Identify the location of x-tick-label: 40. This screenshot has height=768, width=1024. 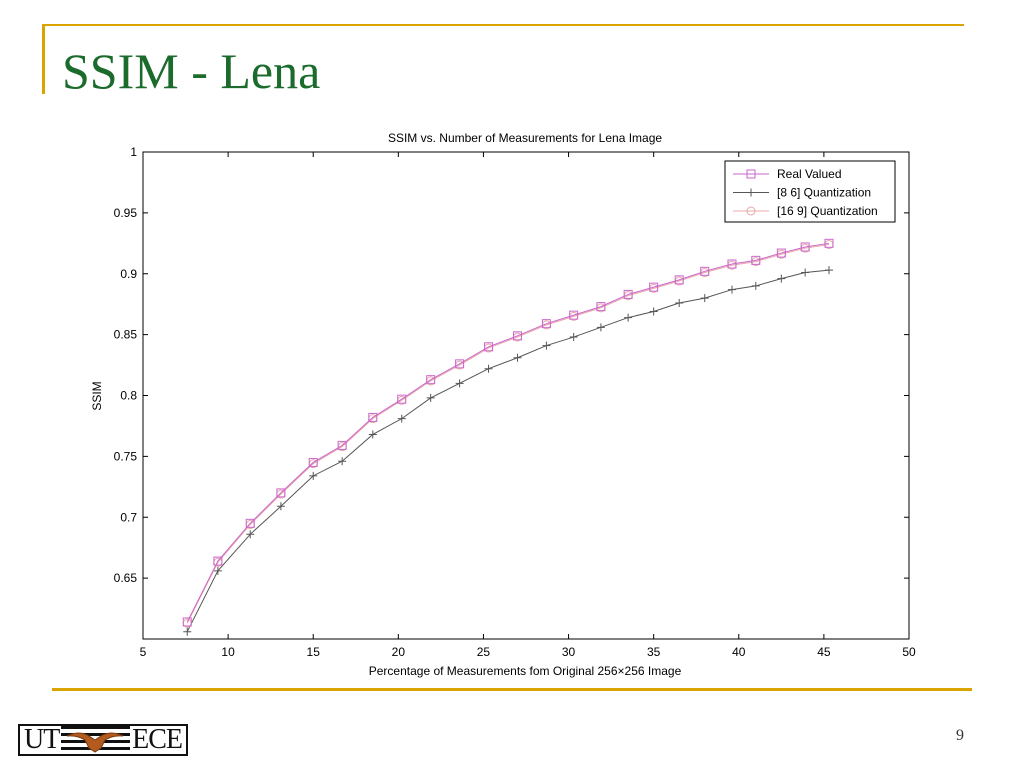
(739, 652).